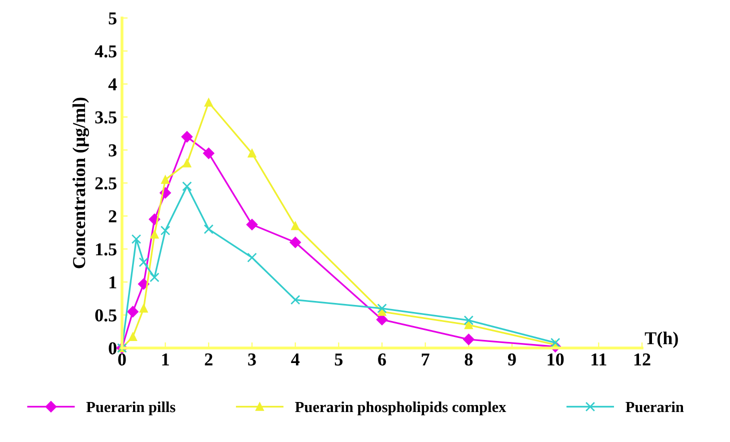 This screenshot has height=442, width=730. What do you see at coordinates (105, 51) in the screenshot?
I see `y-tick-label: 4.5` at bounding box center [105, 51].